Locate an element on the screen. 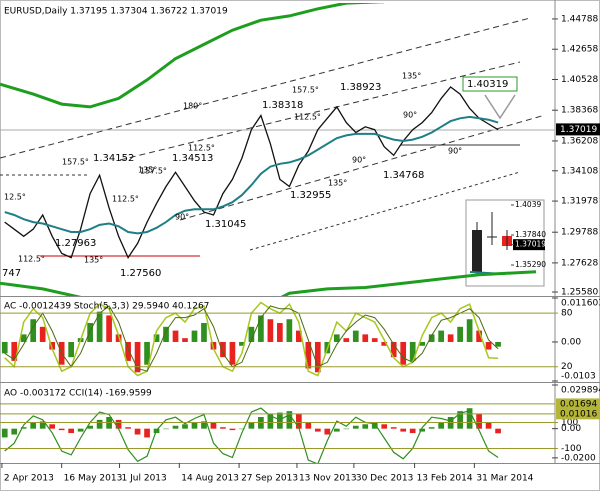 This screenshot has height=491, width=600. y-tick-label: 1.38368 is located at coordinates (579, 111).